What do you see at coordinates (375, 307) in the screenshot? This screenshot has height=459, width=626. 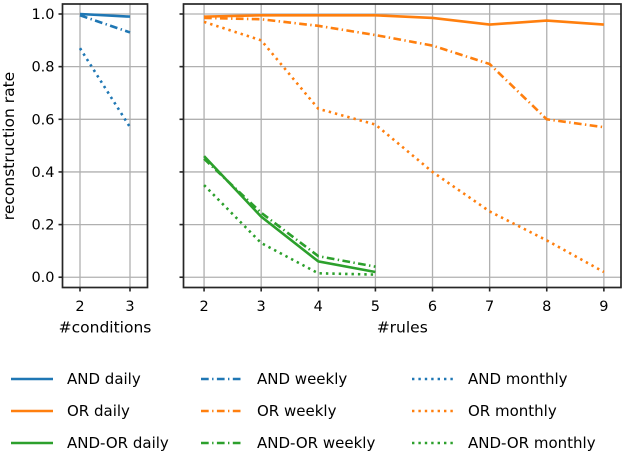 I see `x-tick-label: 5` at bounding box center [375, 307].